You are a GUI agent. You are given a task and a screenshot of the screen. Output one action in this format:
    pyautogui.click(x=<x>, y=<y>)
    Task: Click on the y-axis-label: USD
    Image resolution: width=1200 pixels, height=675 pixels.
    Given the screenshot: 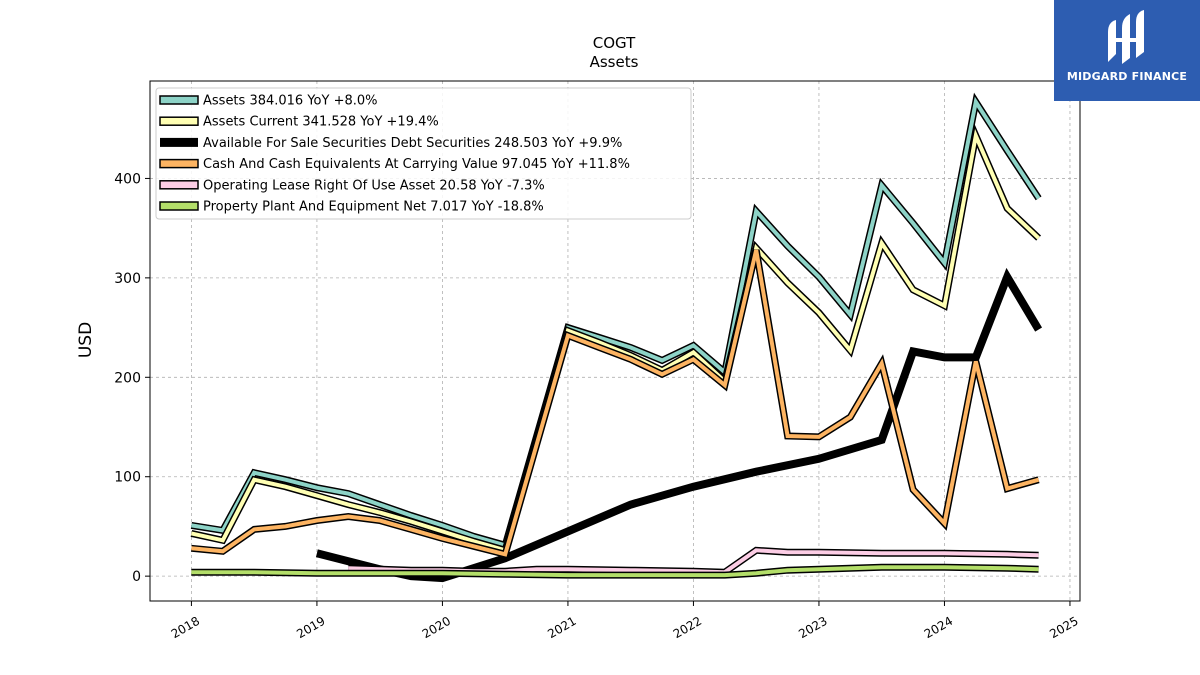 What is the action you would take?
    pyautogui.click(x=86, y=340)
    